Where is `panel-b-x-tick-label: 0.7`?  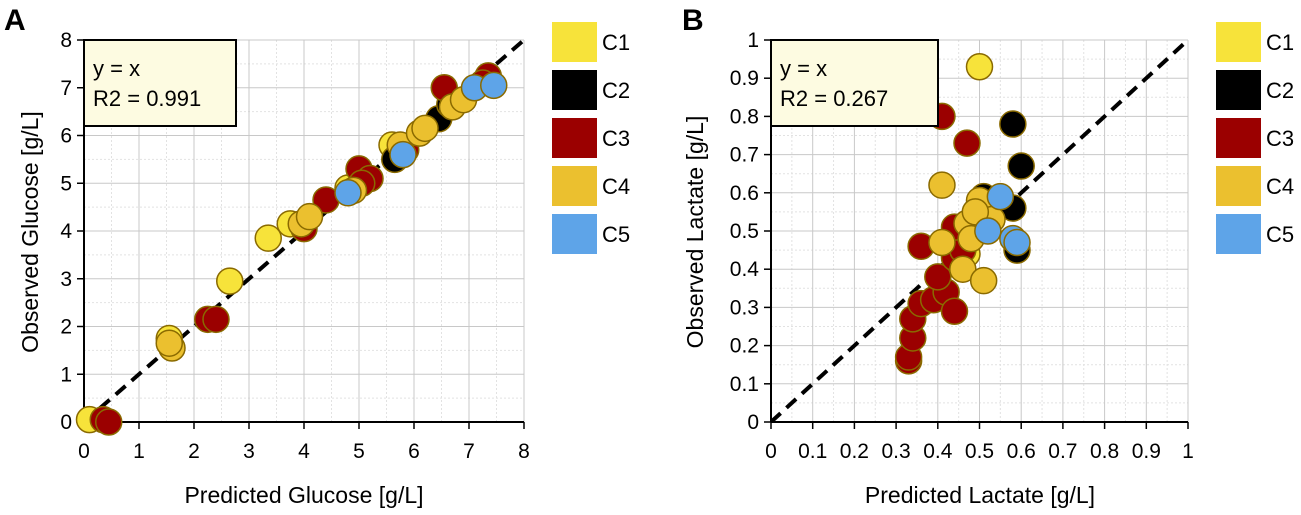 panel-b-x-tick-label: 0.7 is located at coordinates (1062, 451).